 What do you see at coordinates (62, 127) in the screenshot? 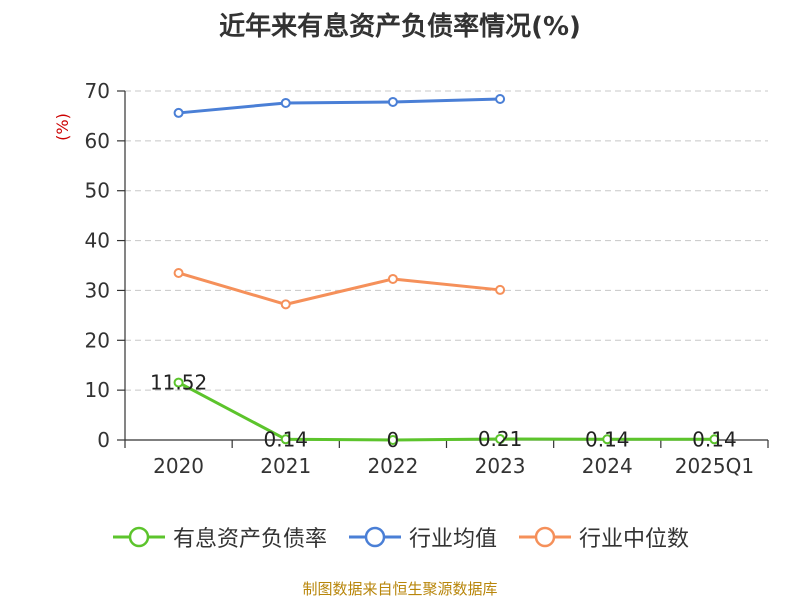
I see `y-axis-label: (%)` at bounding box center [62, 127].